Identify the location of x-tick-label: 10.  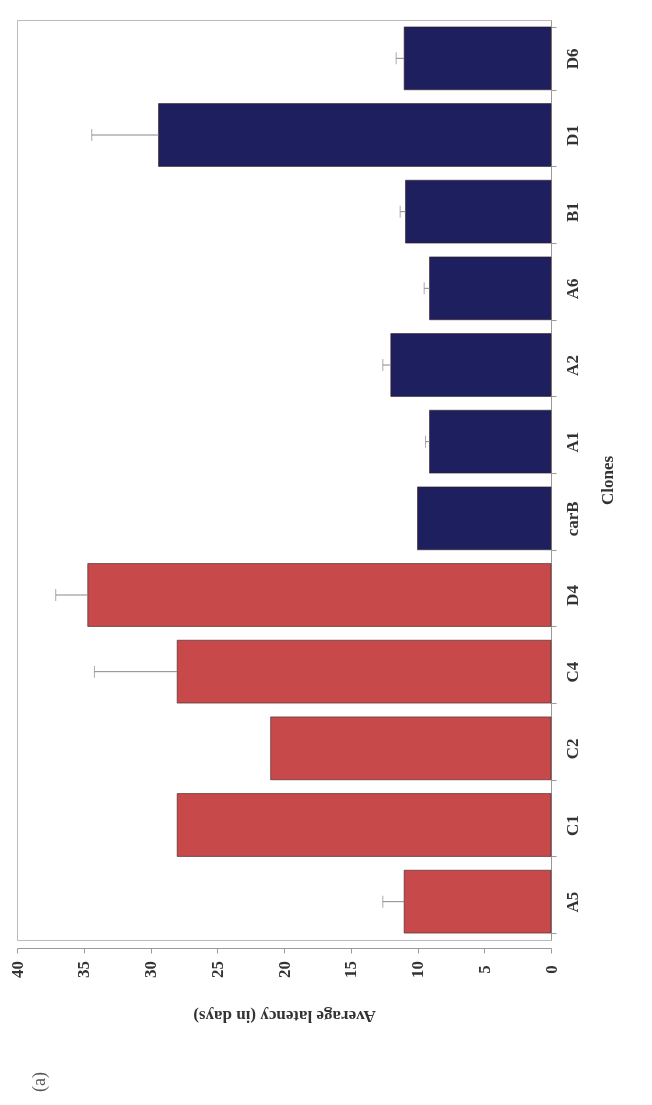
(417, 969).